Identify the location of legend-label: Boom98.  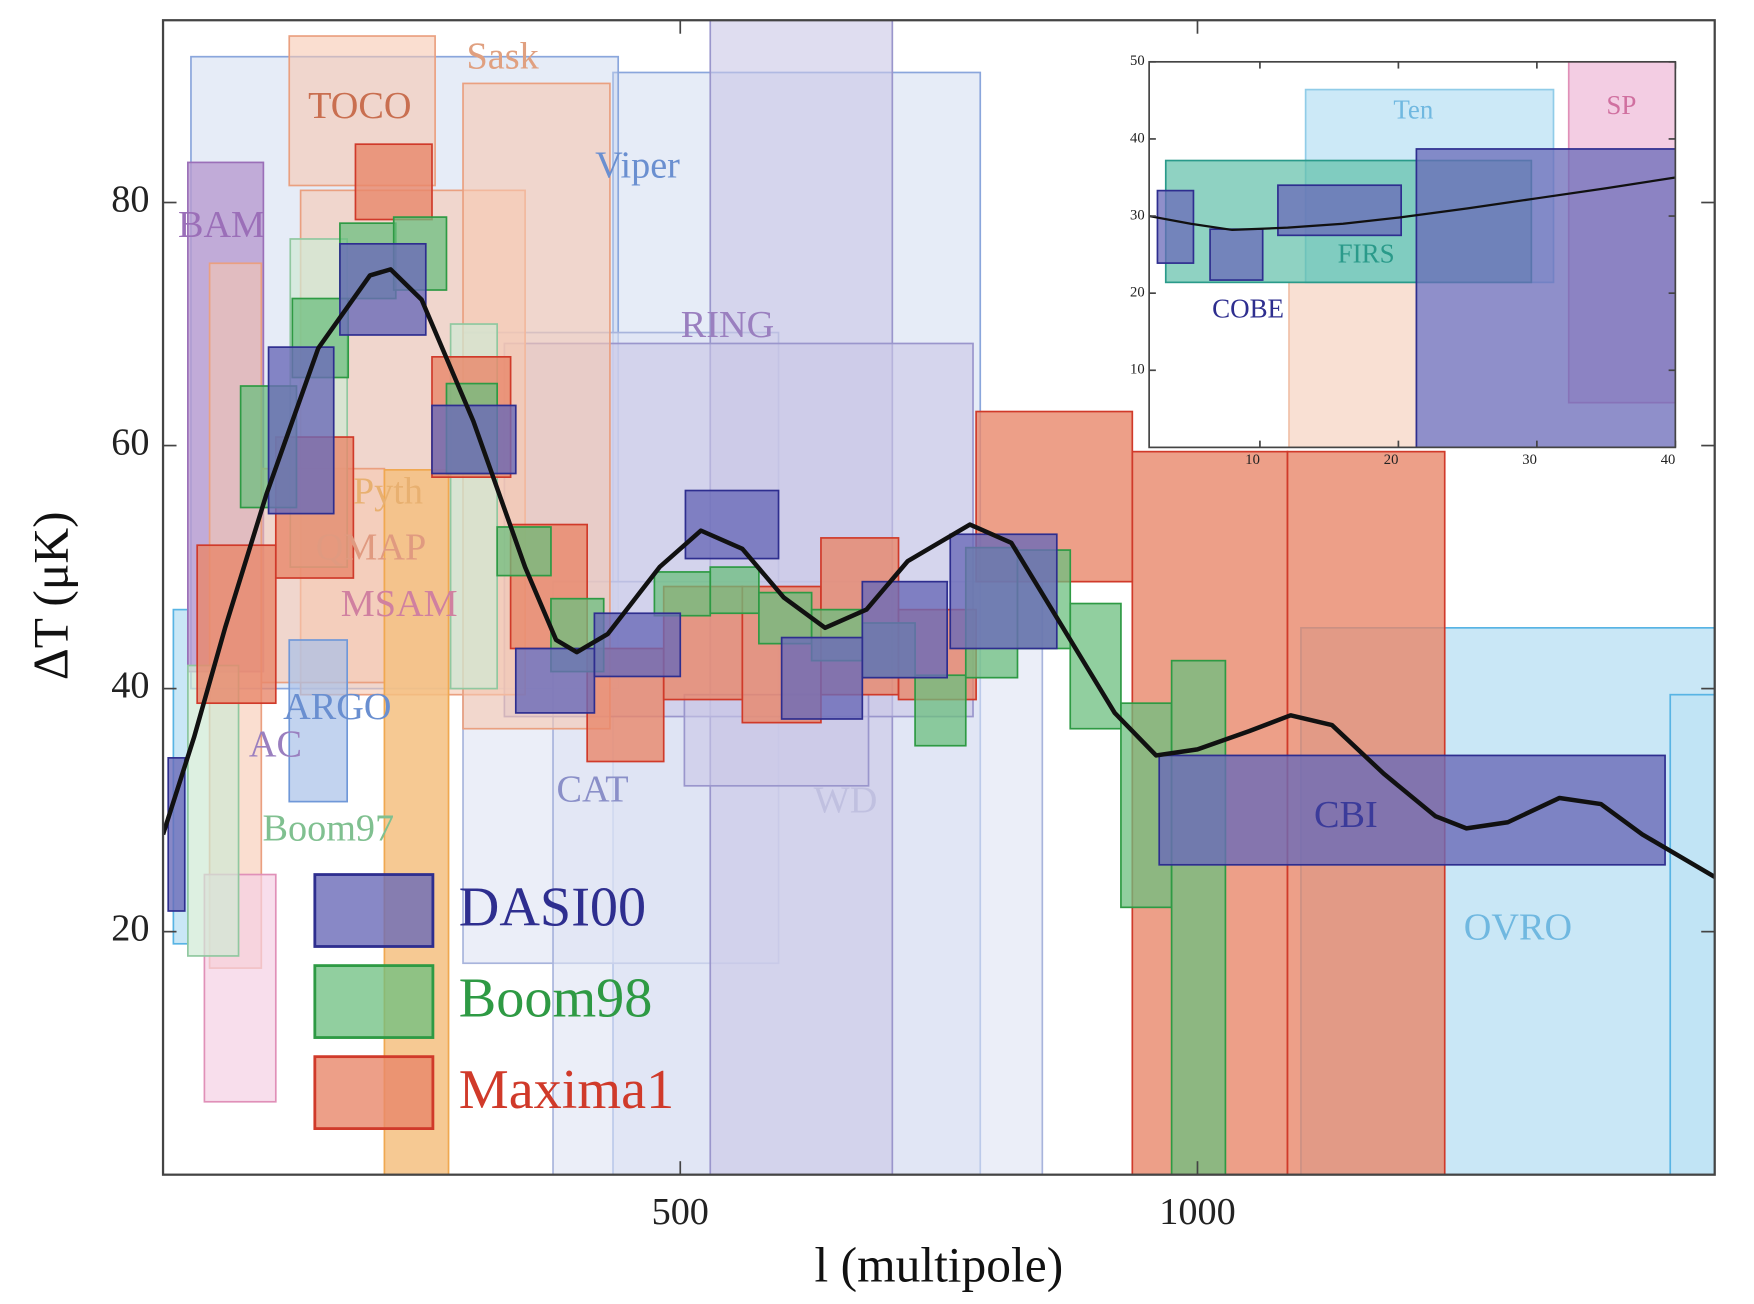
(556, 999).